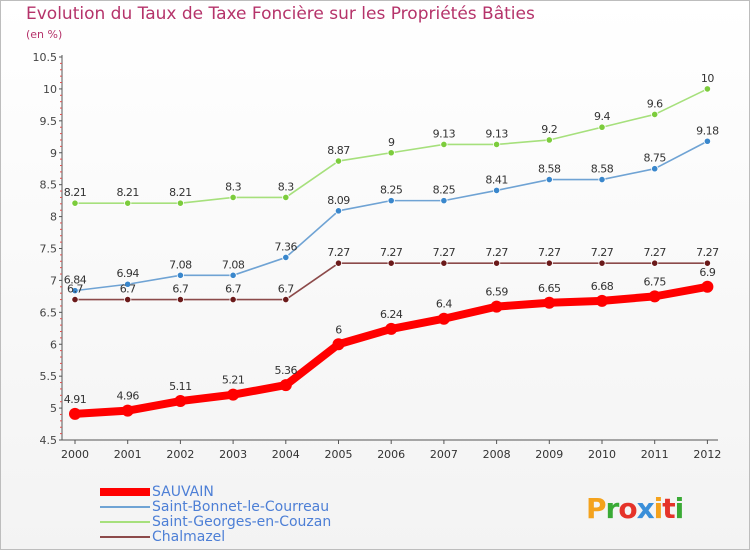 This screenshot has width=750, height=550. Describe the element at coordinates (496, 179) in the screenshot. I see `data-label: 8.41` at that location.